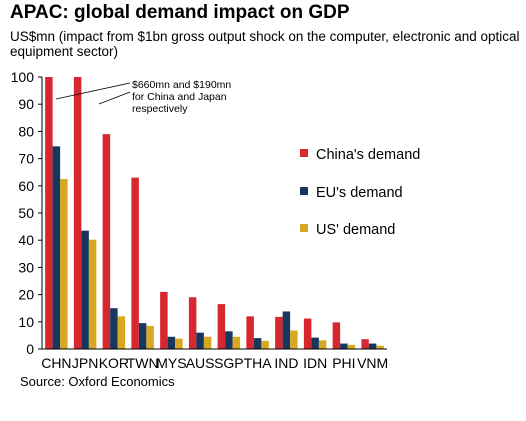  I want to click on bar-mys-eu, so click(171, 342).